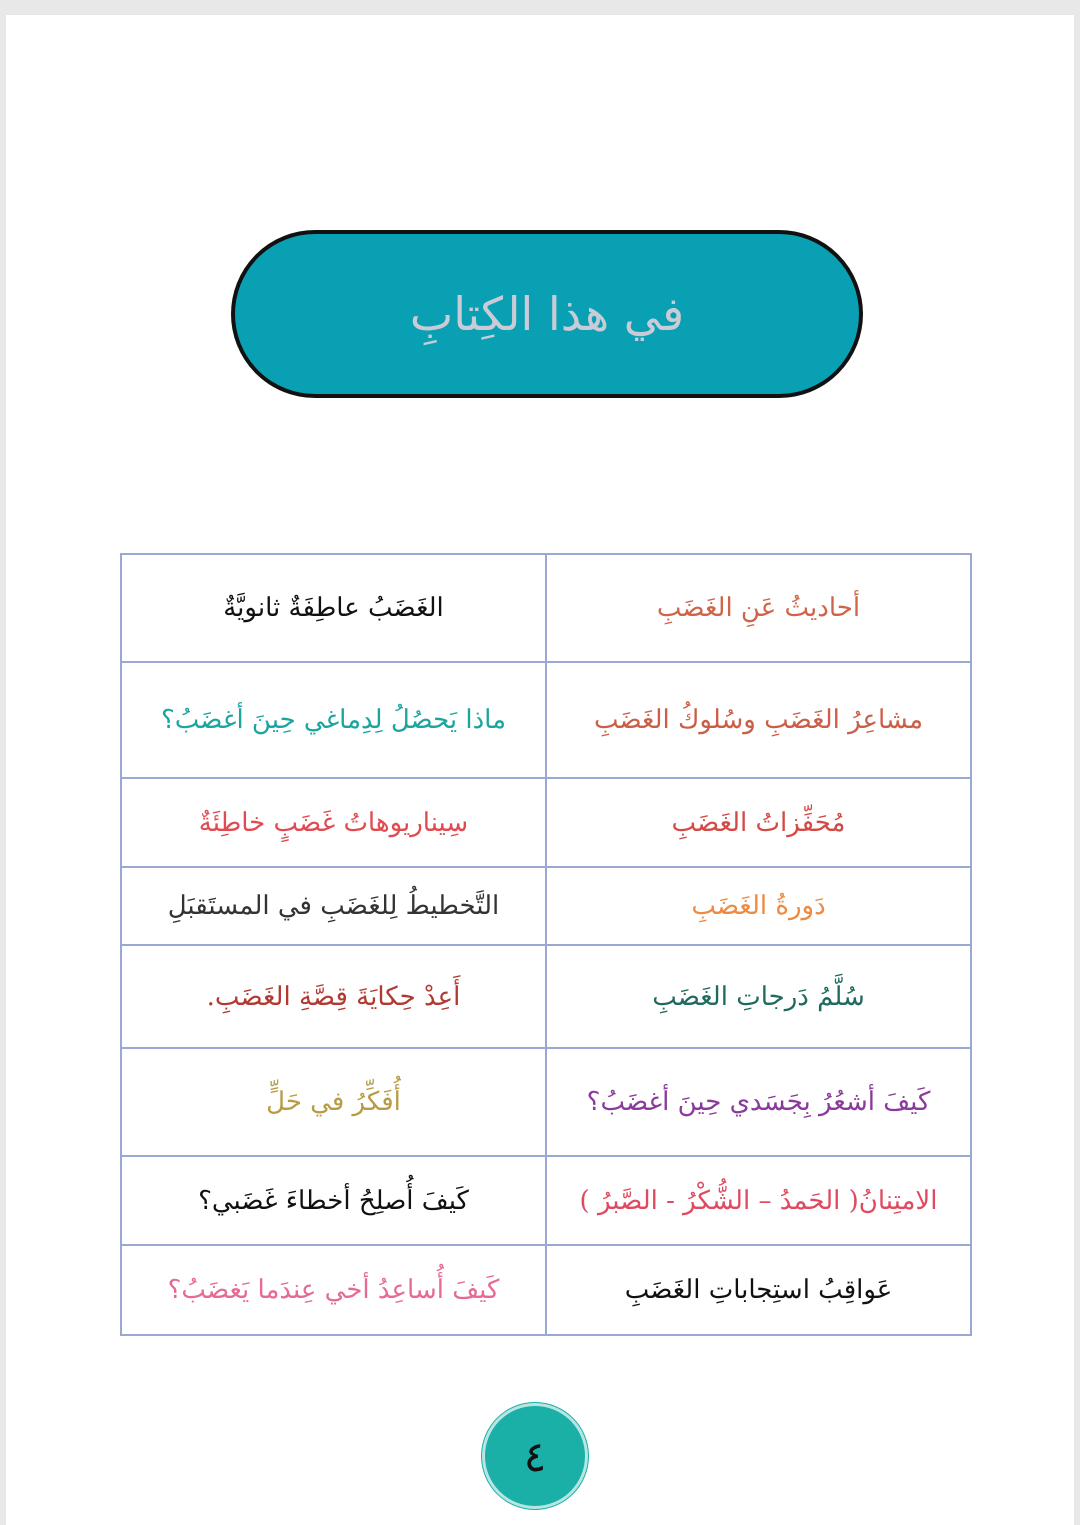  What do you see at coordinates (758, 1290) in the screenshot?
I see `contents-item-right: عَواقِبُ استِجاباتِ الغَضَبِ` at bounding box center [758, 1290].